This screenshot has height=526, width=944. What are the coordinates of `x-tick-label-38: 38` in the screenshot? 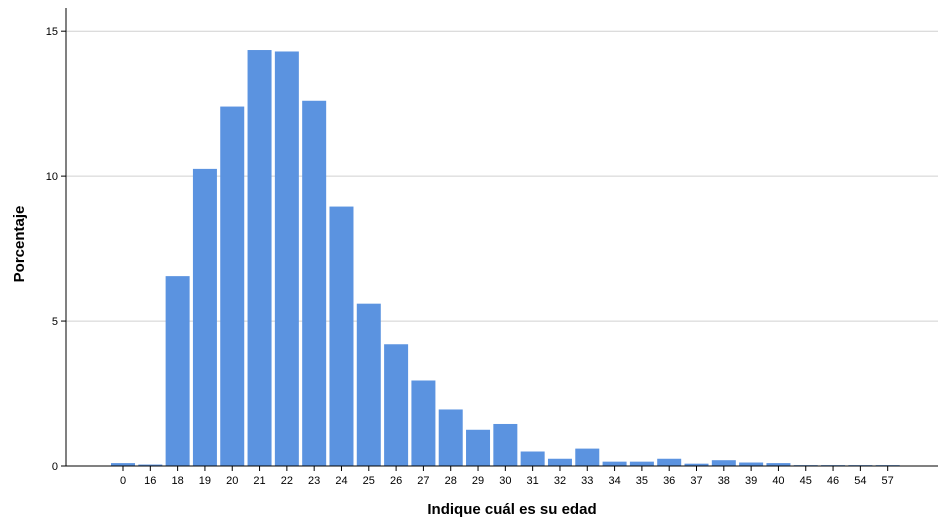 It's located at (724, 481).